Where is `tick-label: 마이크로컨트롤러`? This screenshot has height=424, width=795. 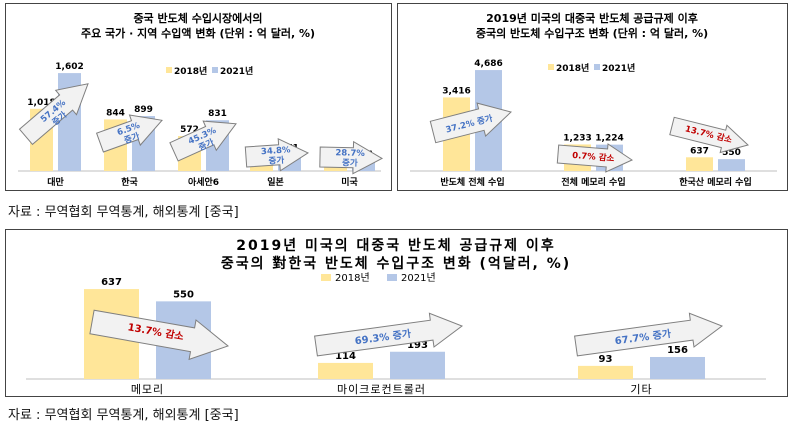
tick-label: 마이크로컨트롤러 is located at coordinates (381, 389).